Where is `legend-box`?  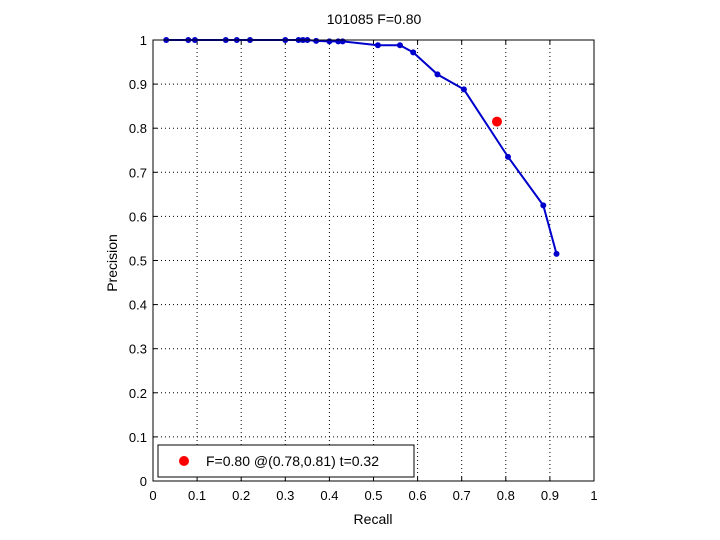
legend-box is located at coordinates (286, 461).